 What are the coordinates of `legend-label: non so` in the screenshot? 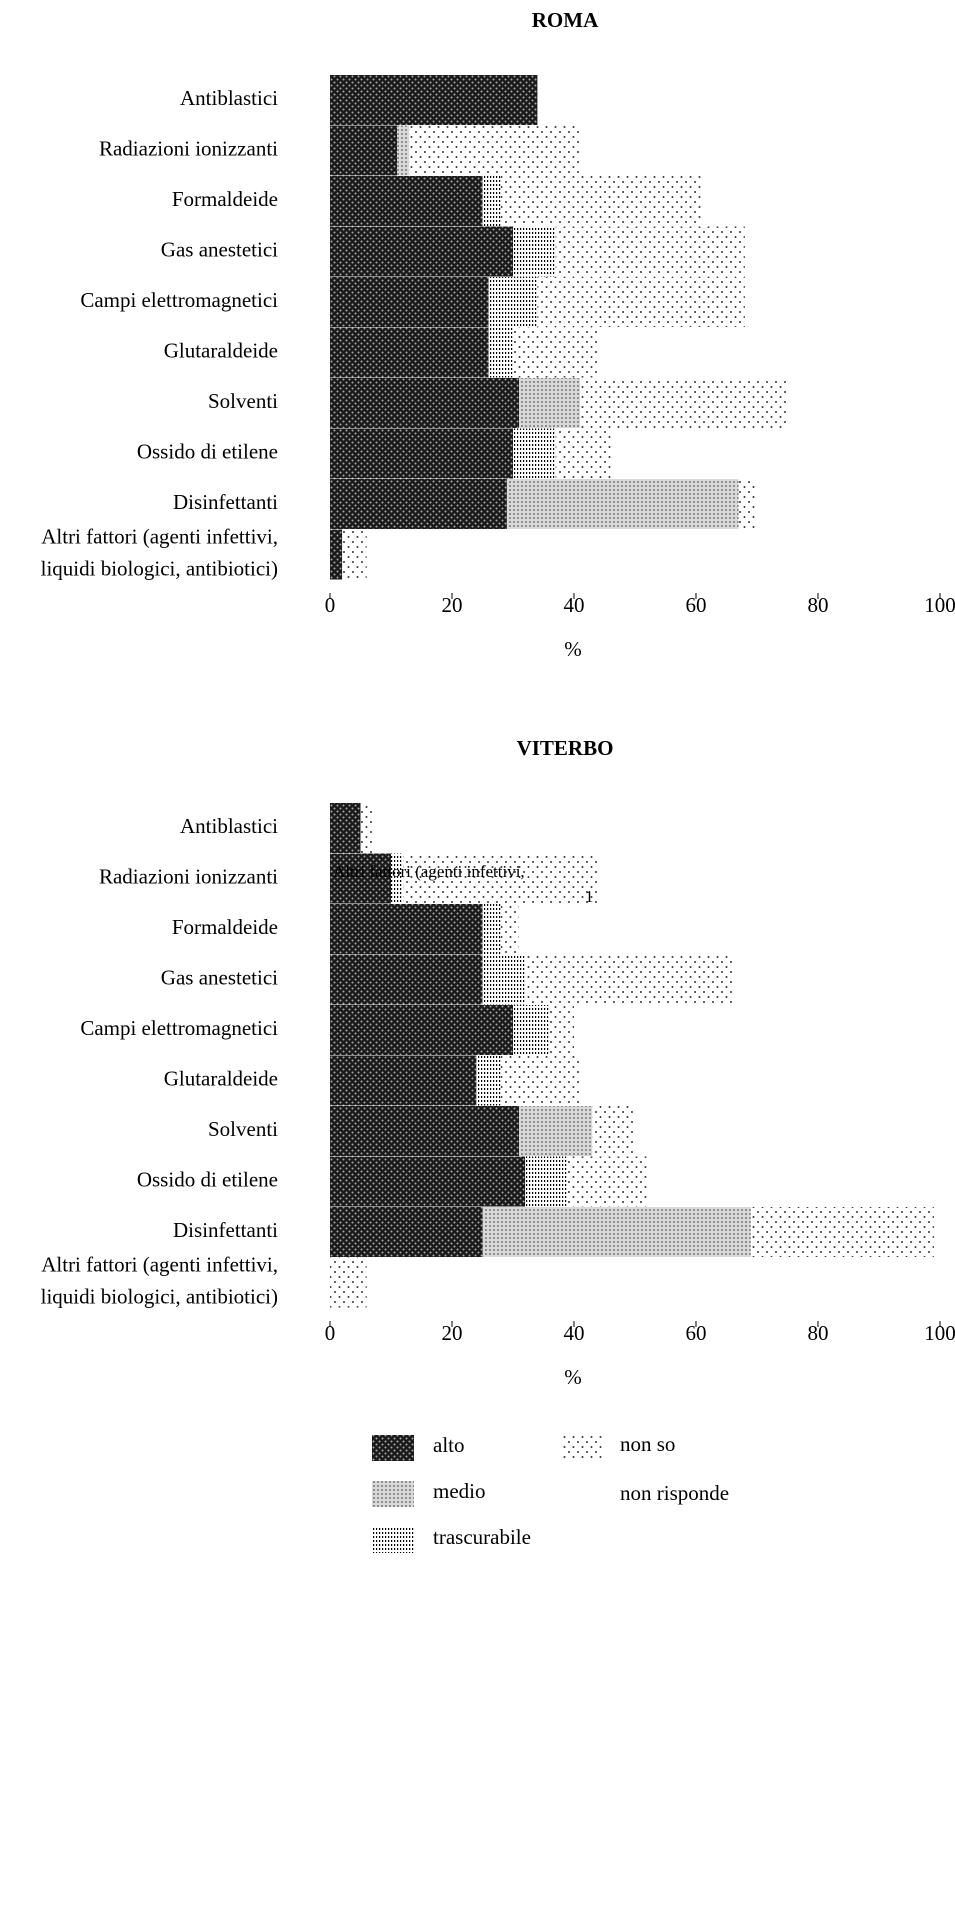 It's located at (647, 1444).